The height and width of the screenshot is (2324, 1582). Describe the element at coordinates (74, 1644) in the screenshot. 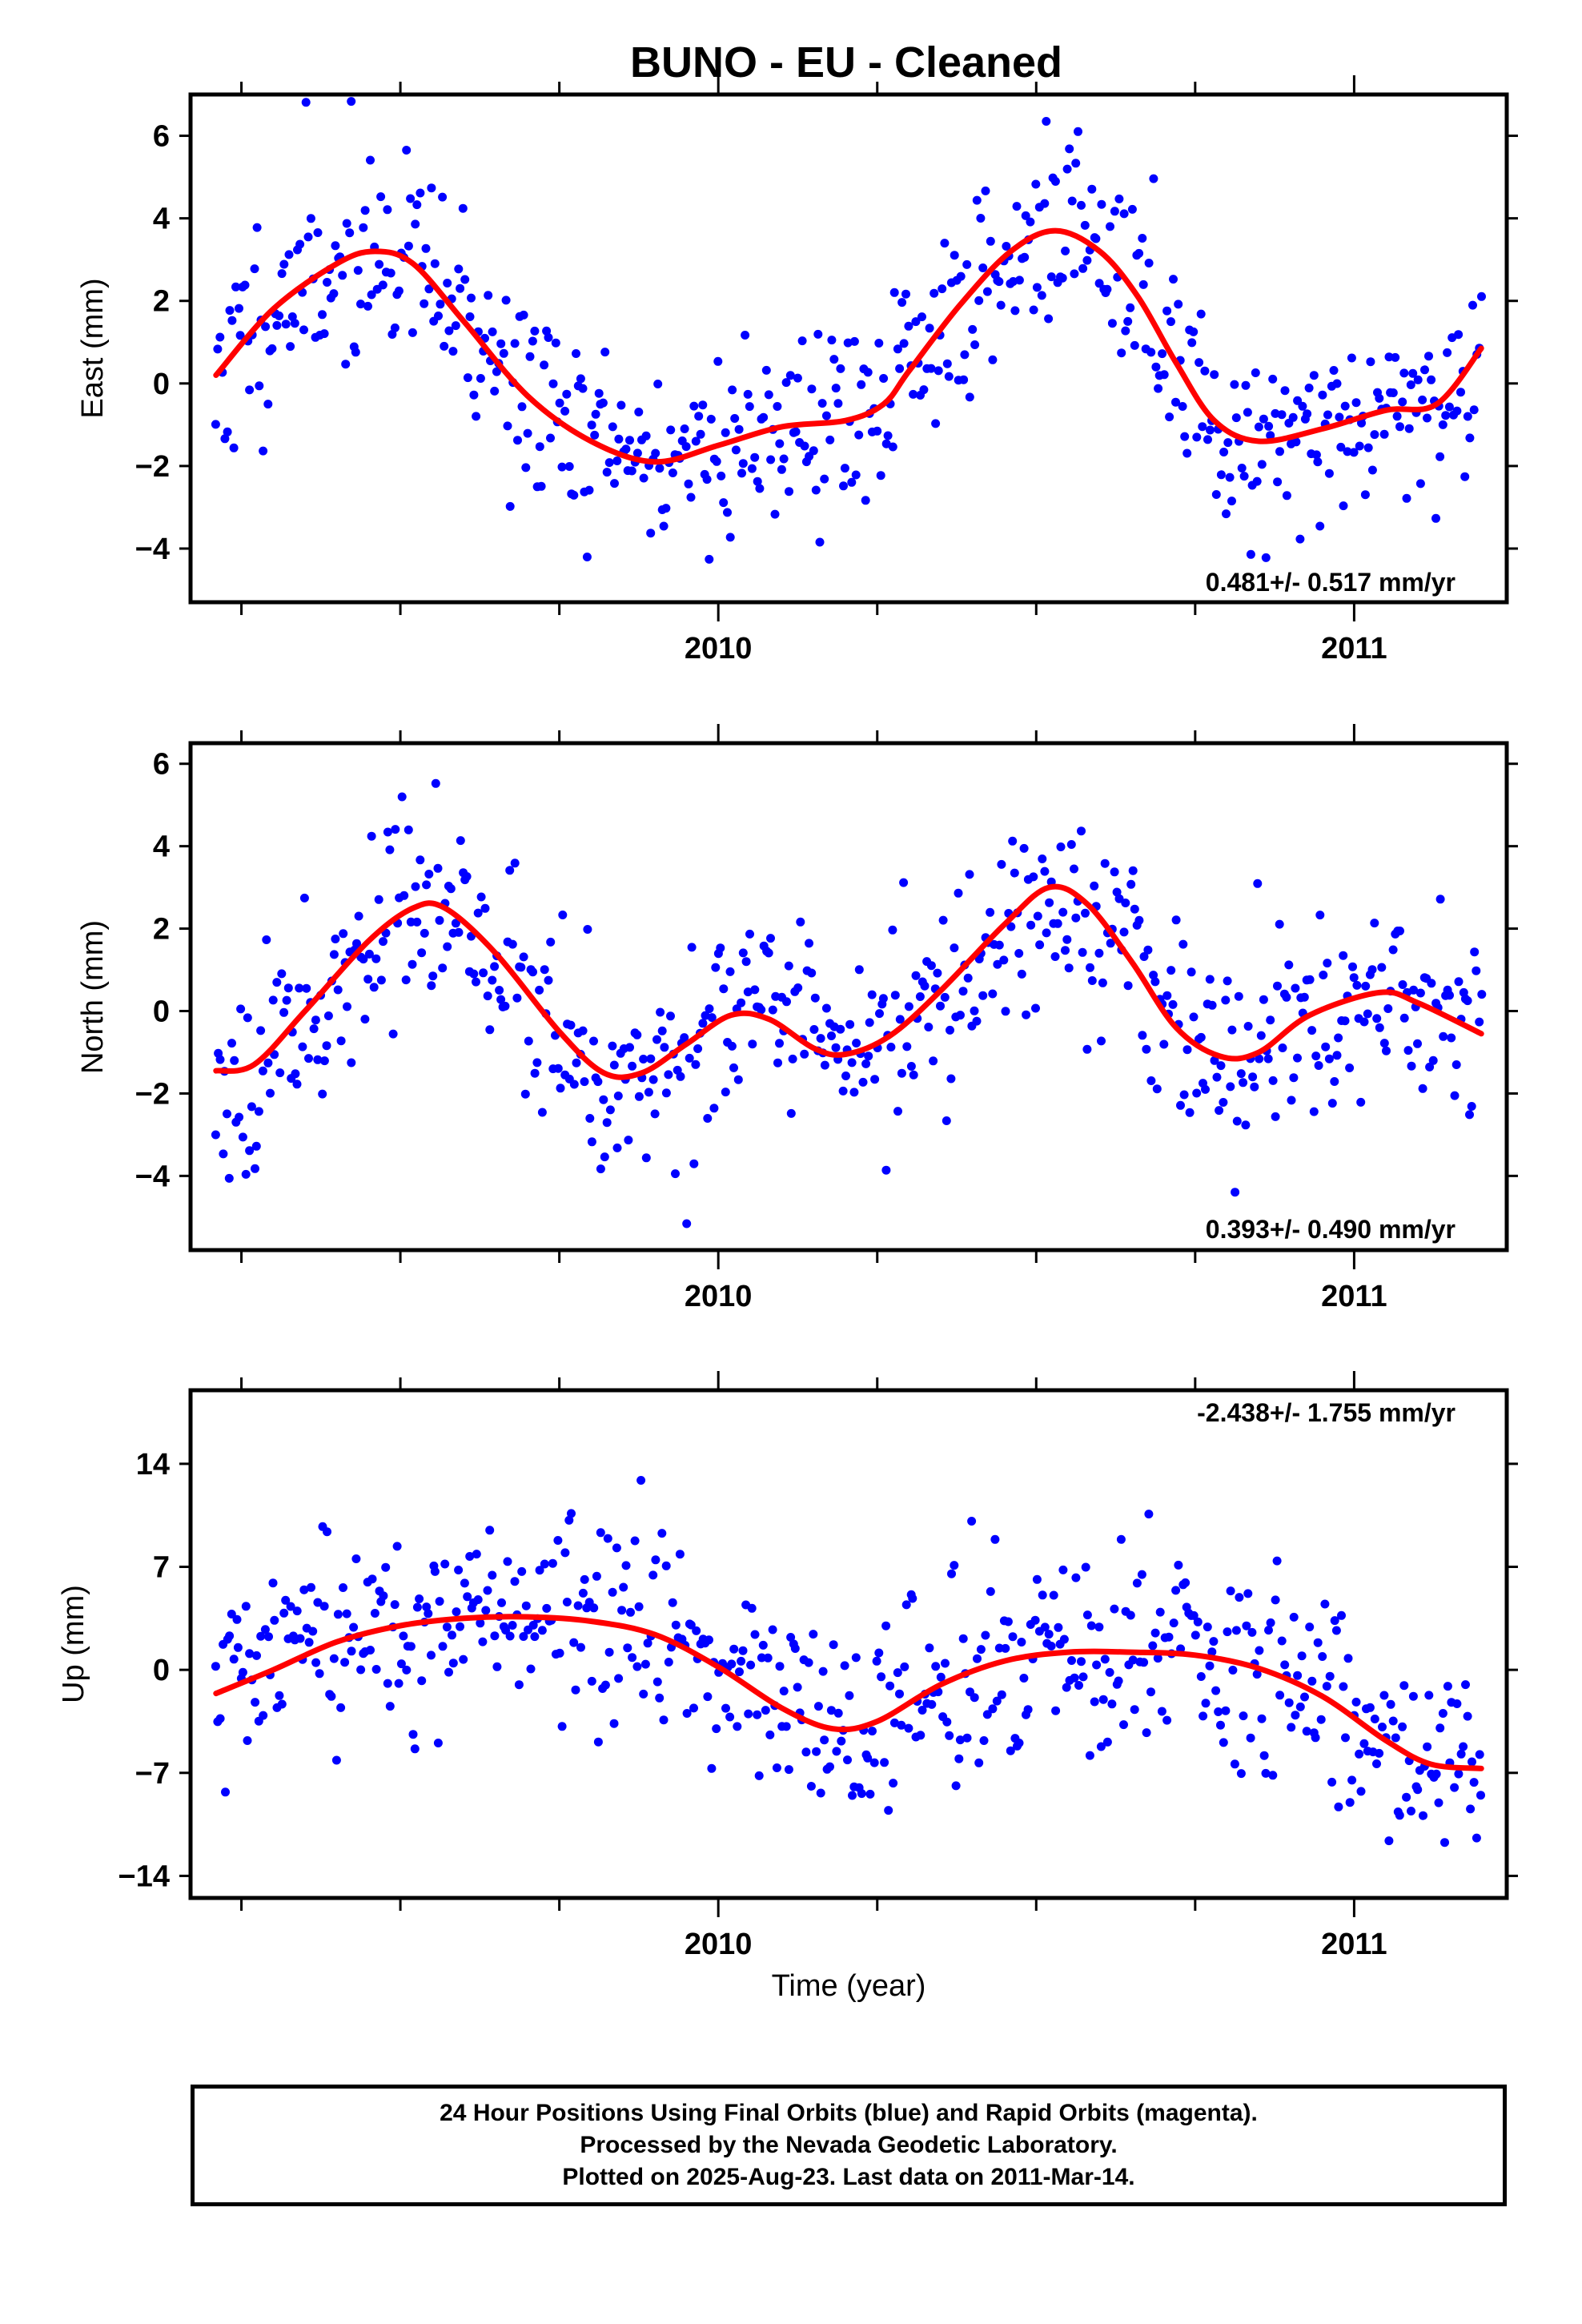

I see `up-ylabel: Up (mm)` at that location.